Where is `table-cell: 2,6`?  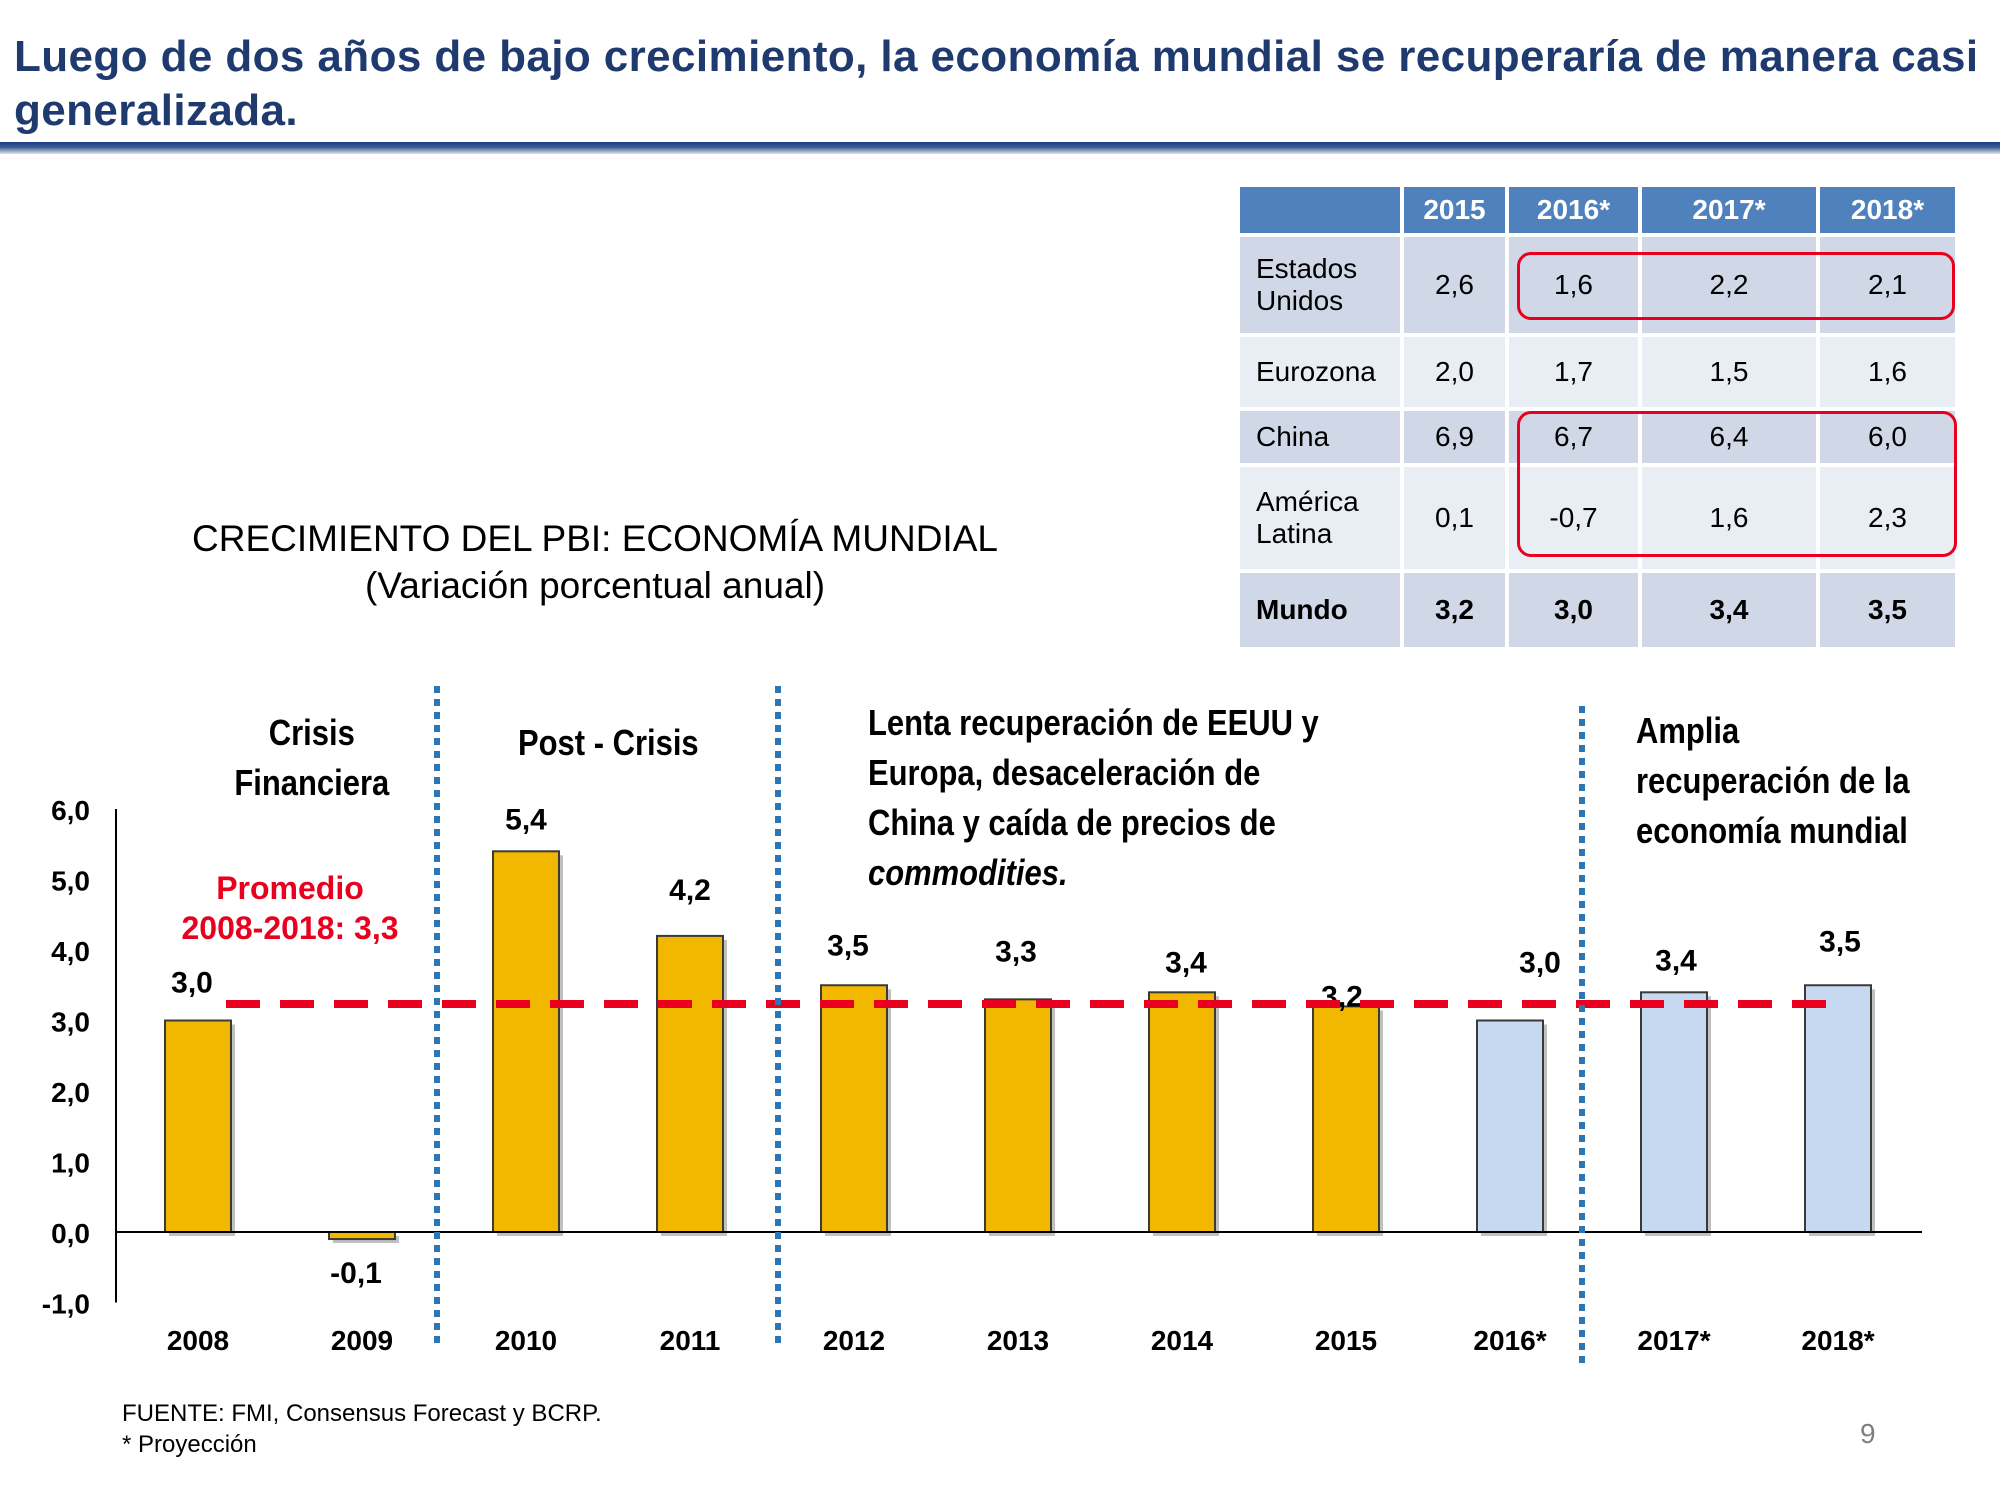
table-cell: 2,6 is located at coordinates (1454, 285).